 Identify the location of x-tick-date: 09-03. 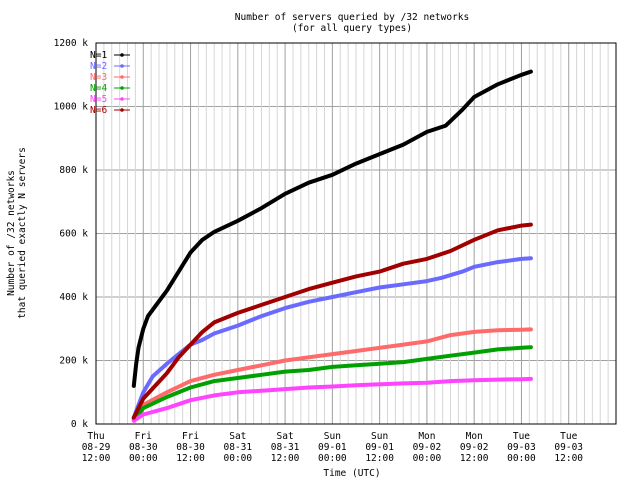
(521, 447).